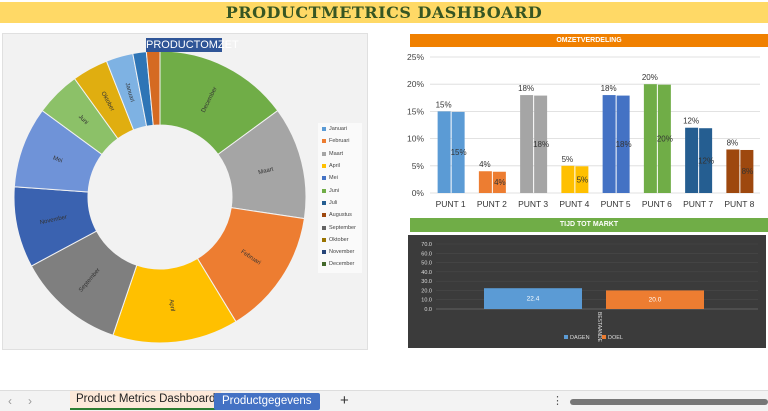  Describe the element at coordinates (739, 204) in the screenshot. I see `x-tick-label: PUNT 8` at that location.